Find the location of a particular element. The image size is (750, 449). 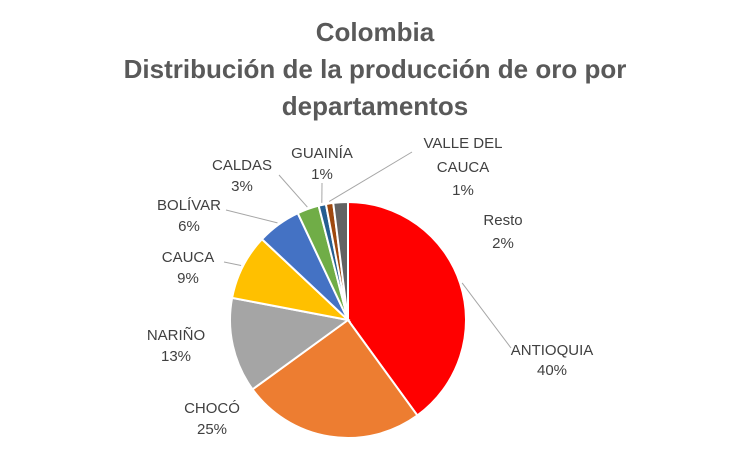

slice-percent-label: 25% is located at coordinates (212, 429).